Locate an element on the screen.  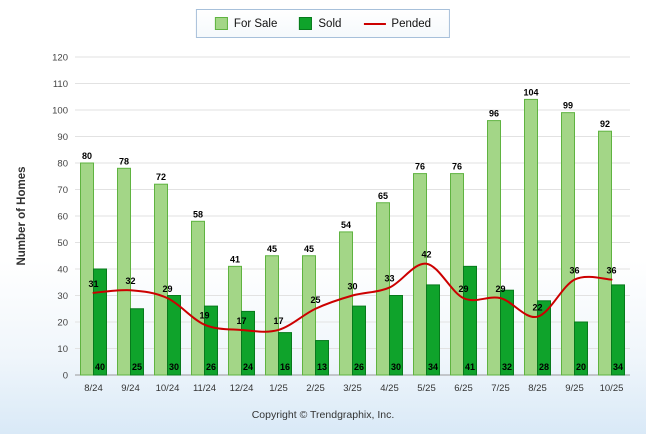
svg-text: 4/25 is located at coordinates (389, 388).